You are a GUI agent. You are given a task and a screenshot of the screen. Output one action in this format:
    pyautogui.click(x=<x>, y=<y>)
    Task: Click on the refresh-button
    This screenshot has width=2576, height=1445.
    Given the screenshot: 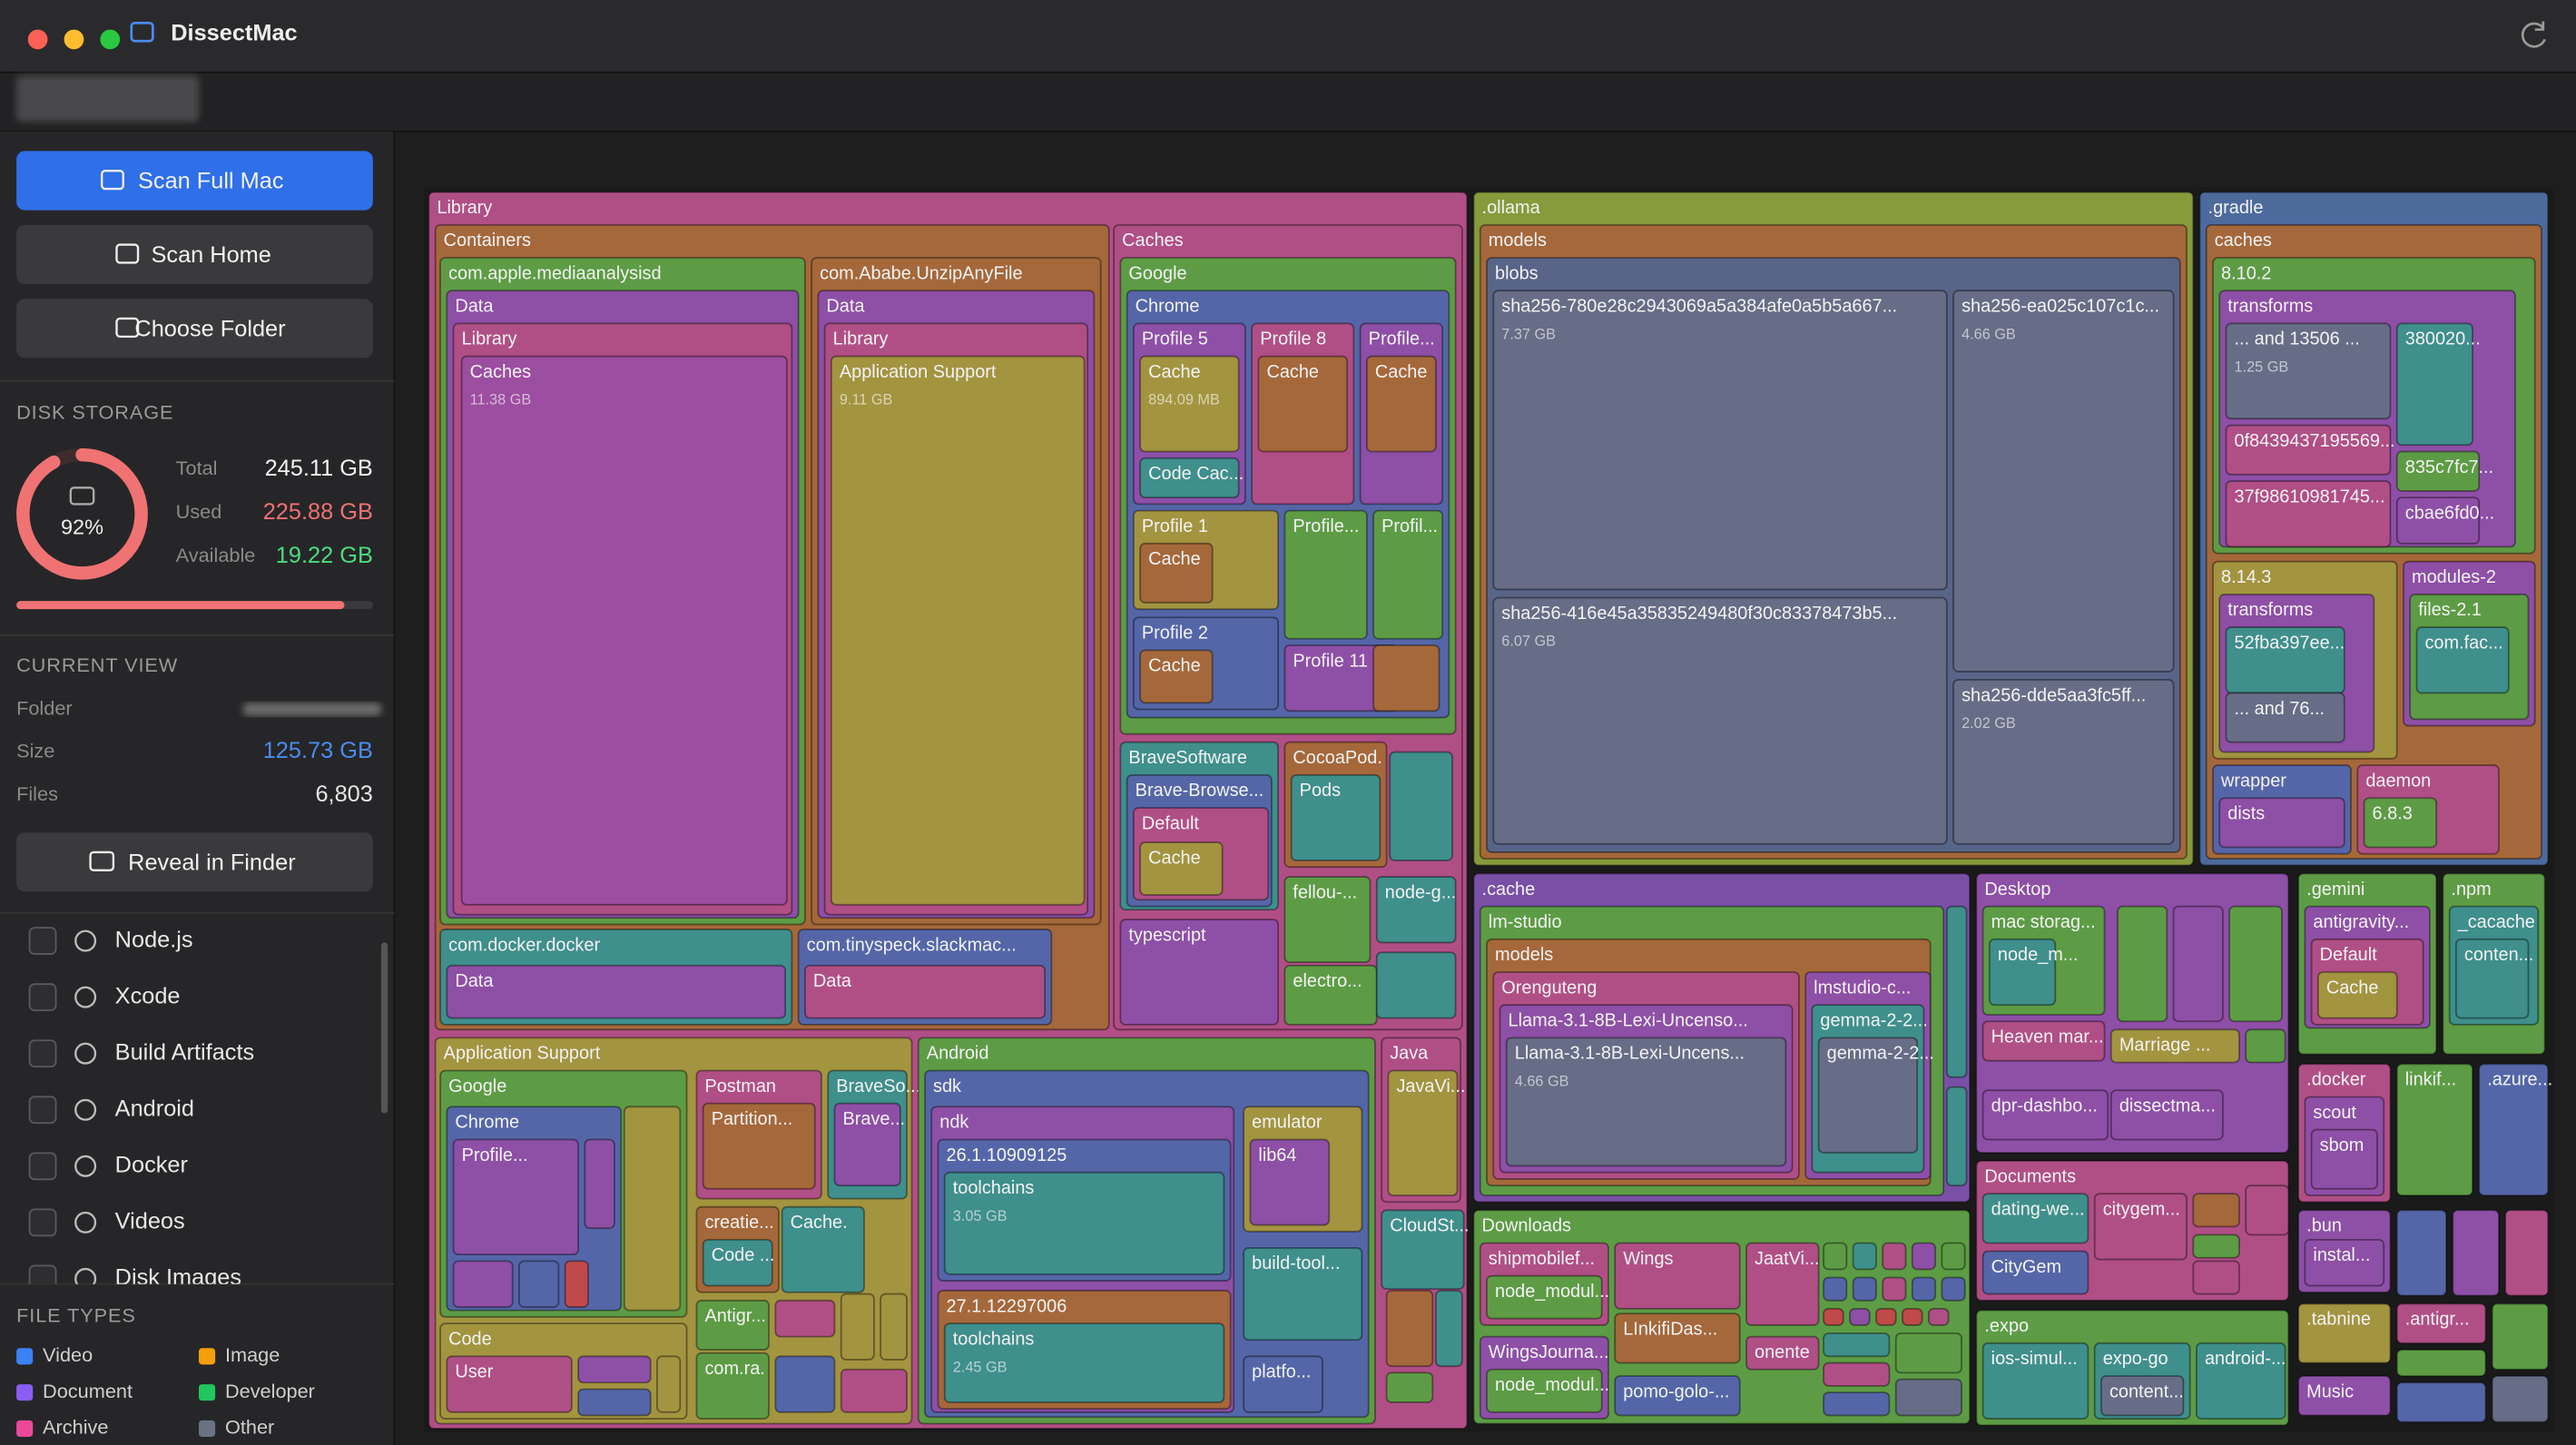 What is the action you would take?
    pyautogui.click(x=2533, y=34)
    